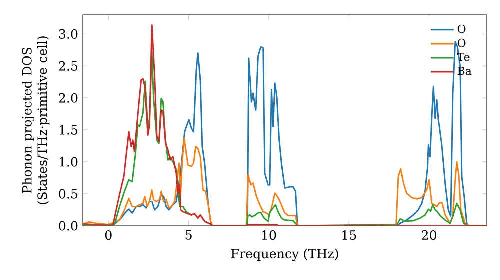 This screenshot has width=500, height=280. What do you see at coordinates (36, 120) in the screenshot?
I see `y-axis-title: Phonon projected DOS (States/THz·primitive cell)` at bounding box center [36, 120].